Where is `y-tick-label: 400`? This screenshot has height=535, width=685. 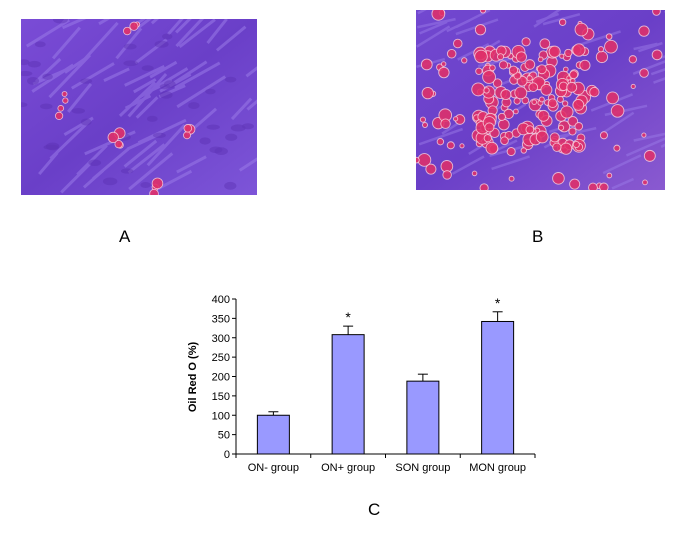 y-tick-label: 400 is located at coordinates (221, 300).